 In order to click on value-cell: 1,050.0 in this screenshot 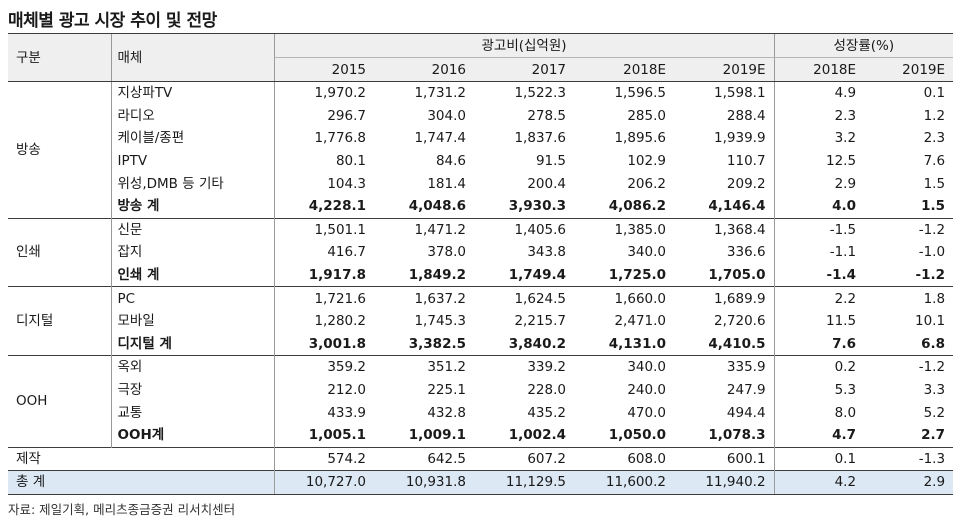, I will do `click(637, 435)`.